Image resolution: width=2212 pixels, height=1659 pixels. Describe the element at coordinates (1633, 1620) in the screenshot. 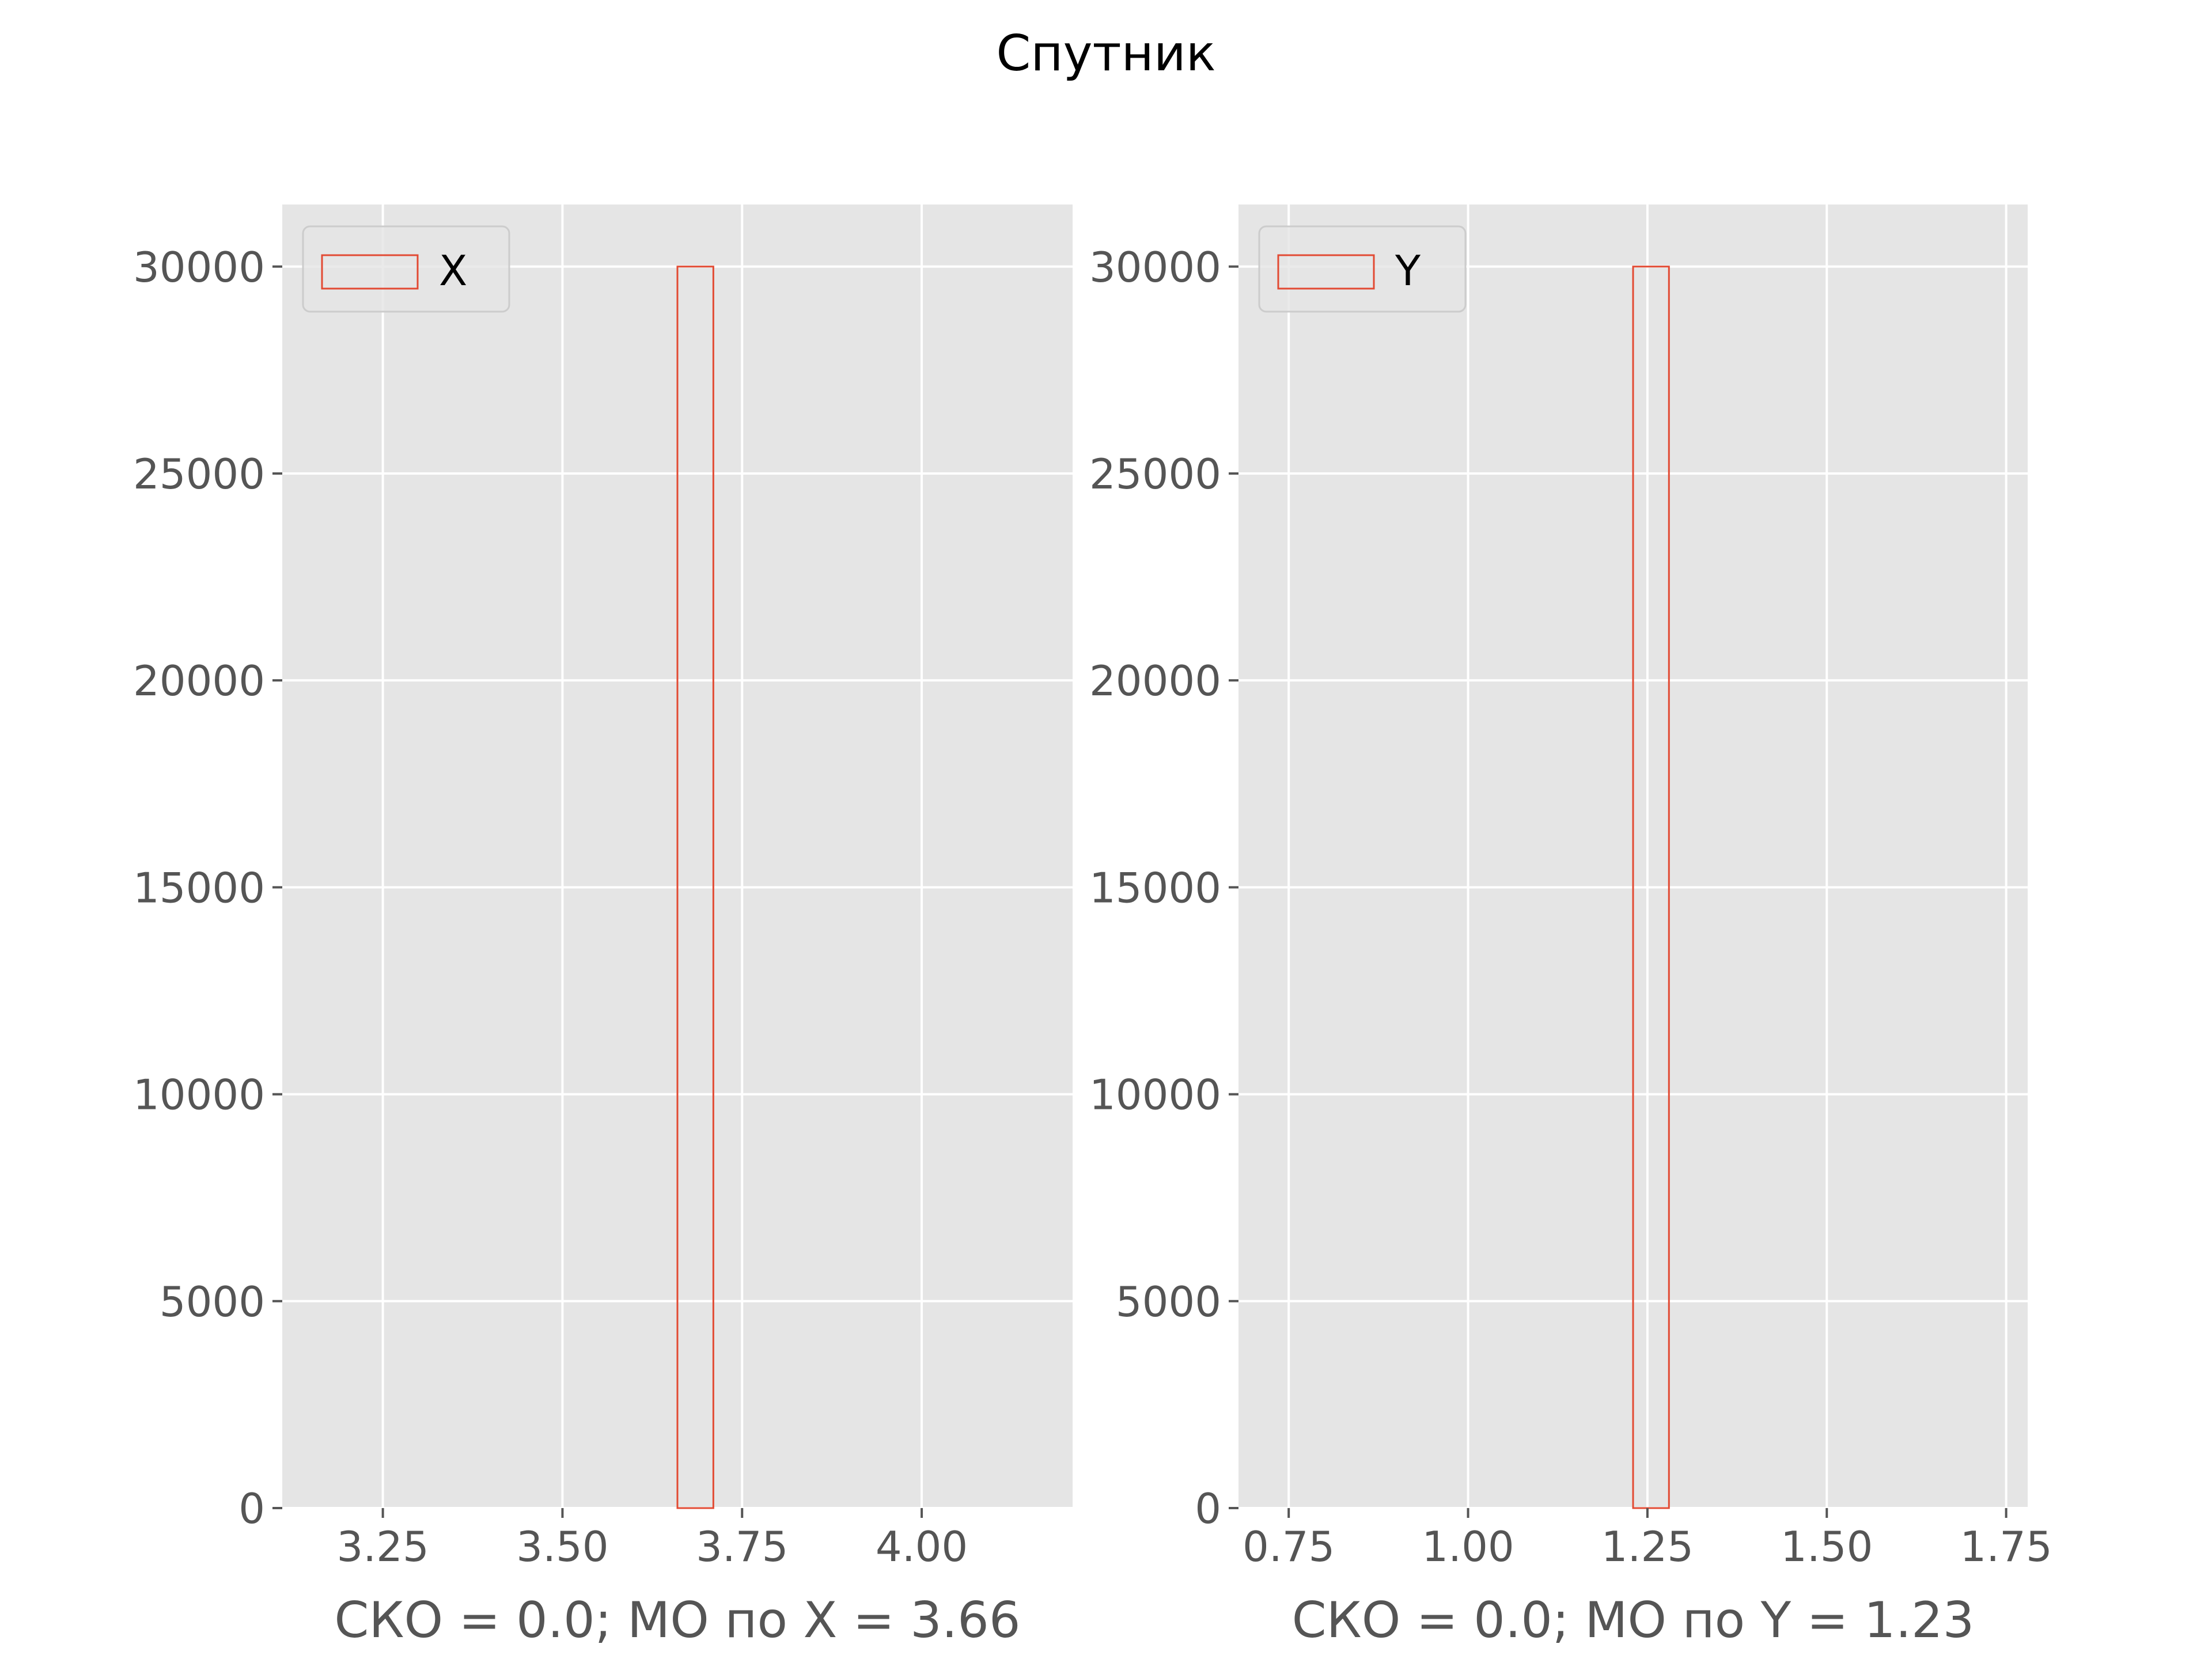

I see `x-axis-label: СКО = 0.0; МО по Y = 1.23` at that location.